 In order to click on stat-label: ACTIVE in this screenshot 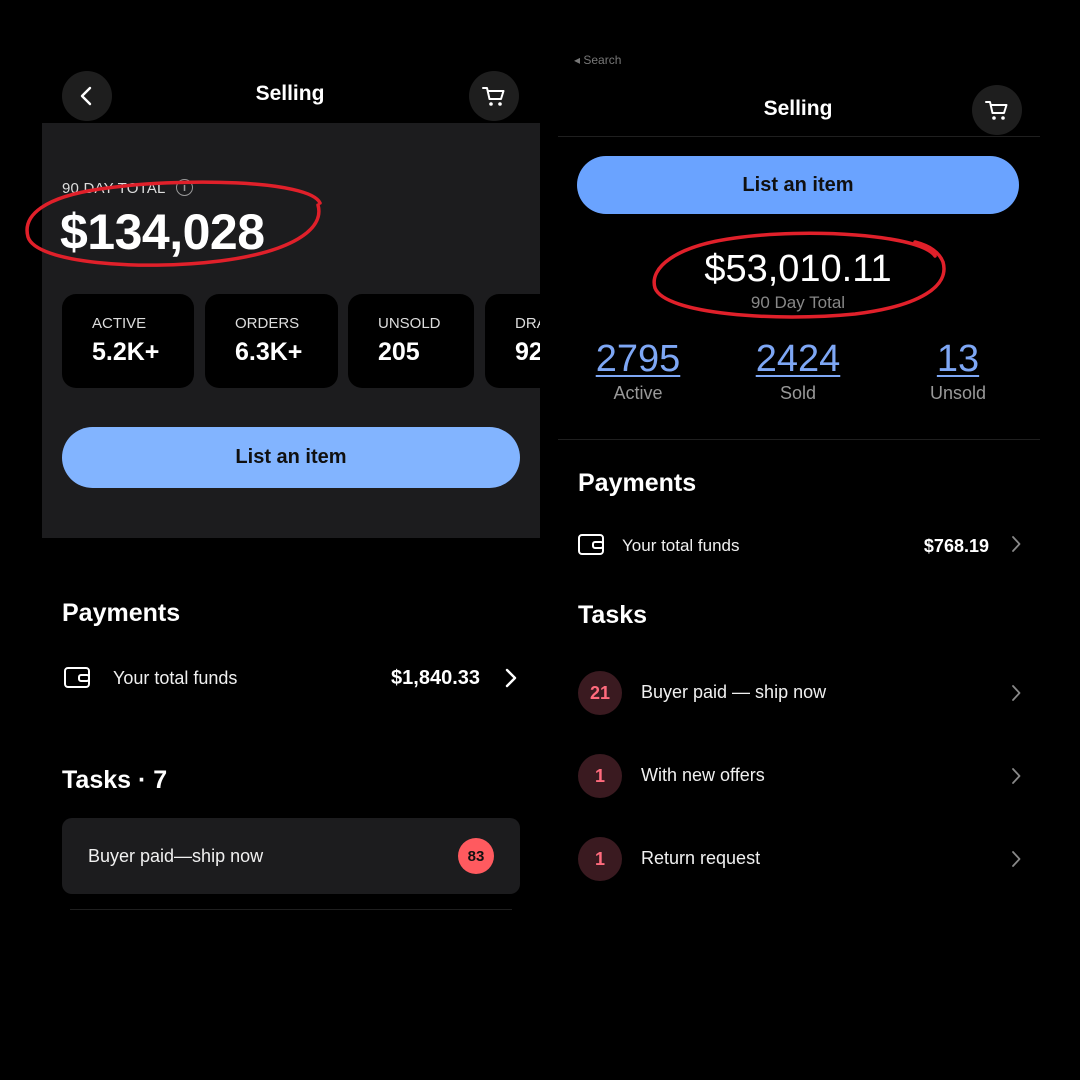, I will do `click(119, 323)`.